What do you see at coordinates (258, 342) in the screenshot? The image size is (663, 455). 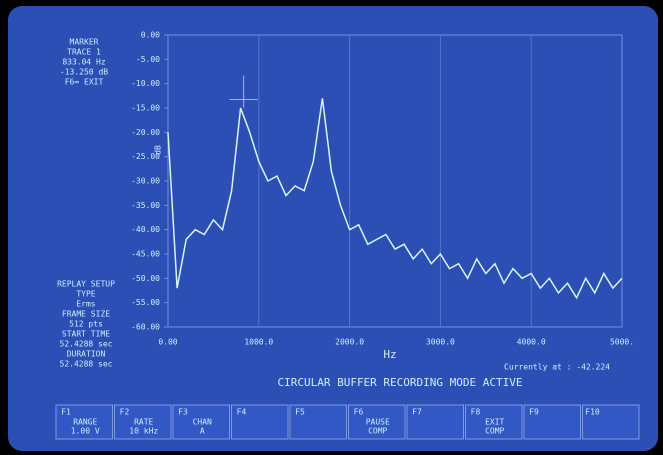 I see `x-tick-label: 1000.0` at bounding box center [258, 342].